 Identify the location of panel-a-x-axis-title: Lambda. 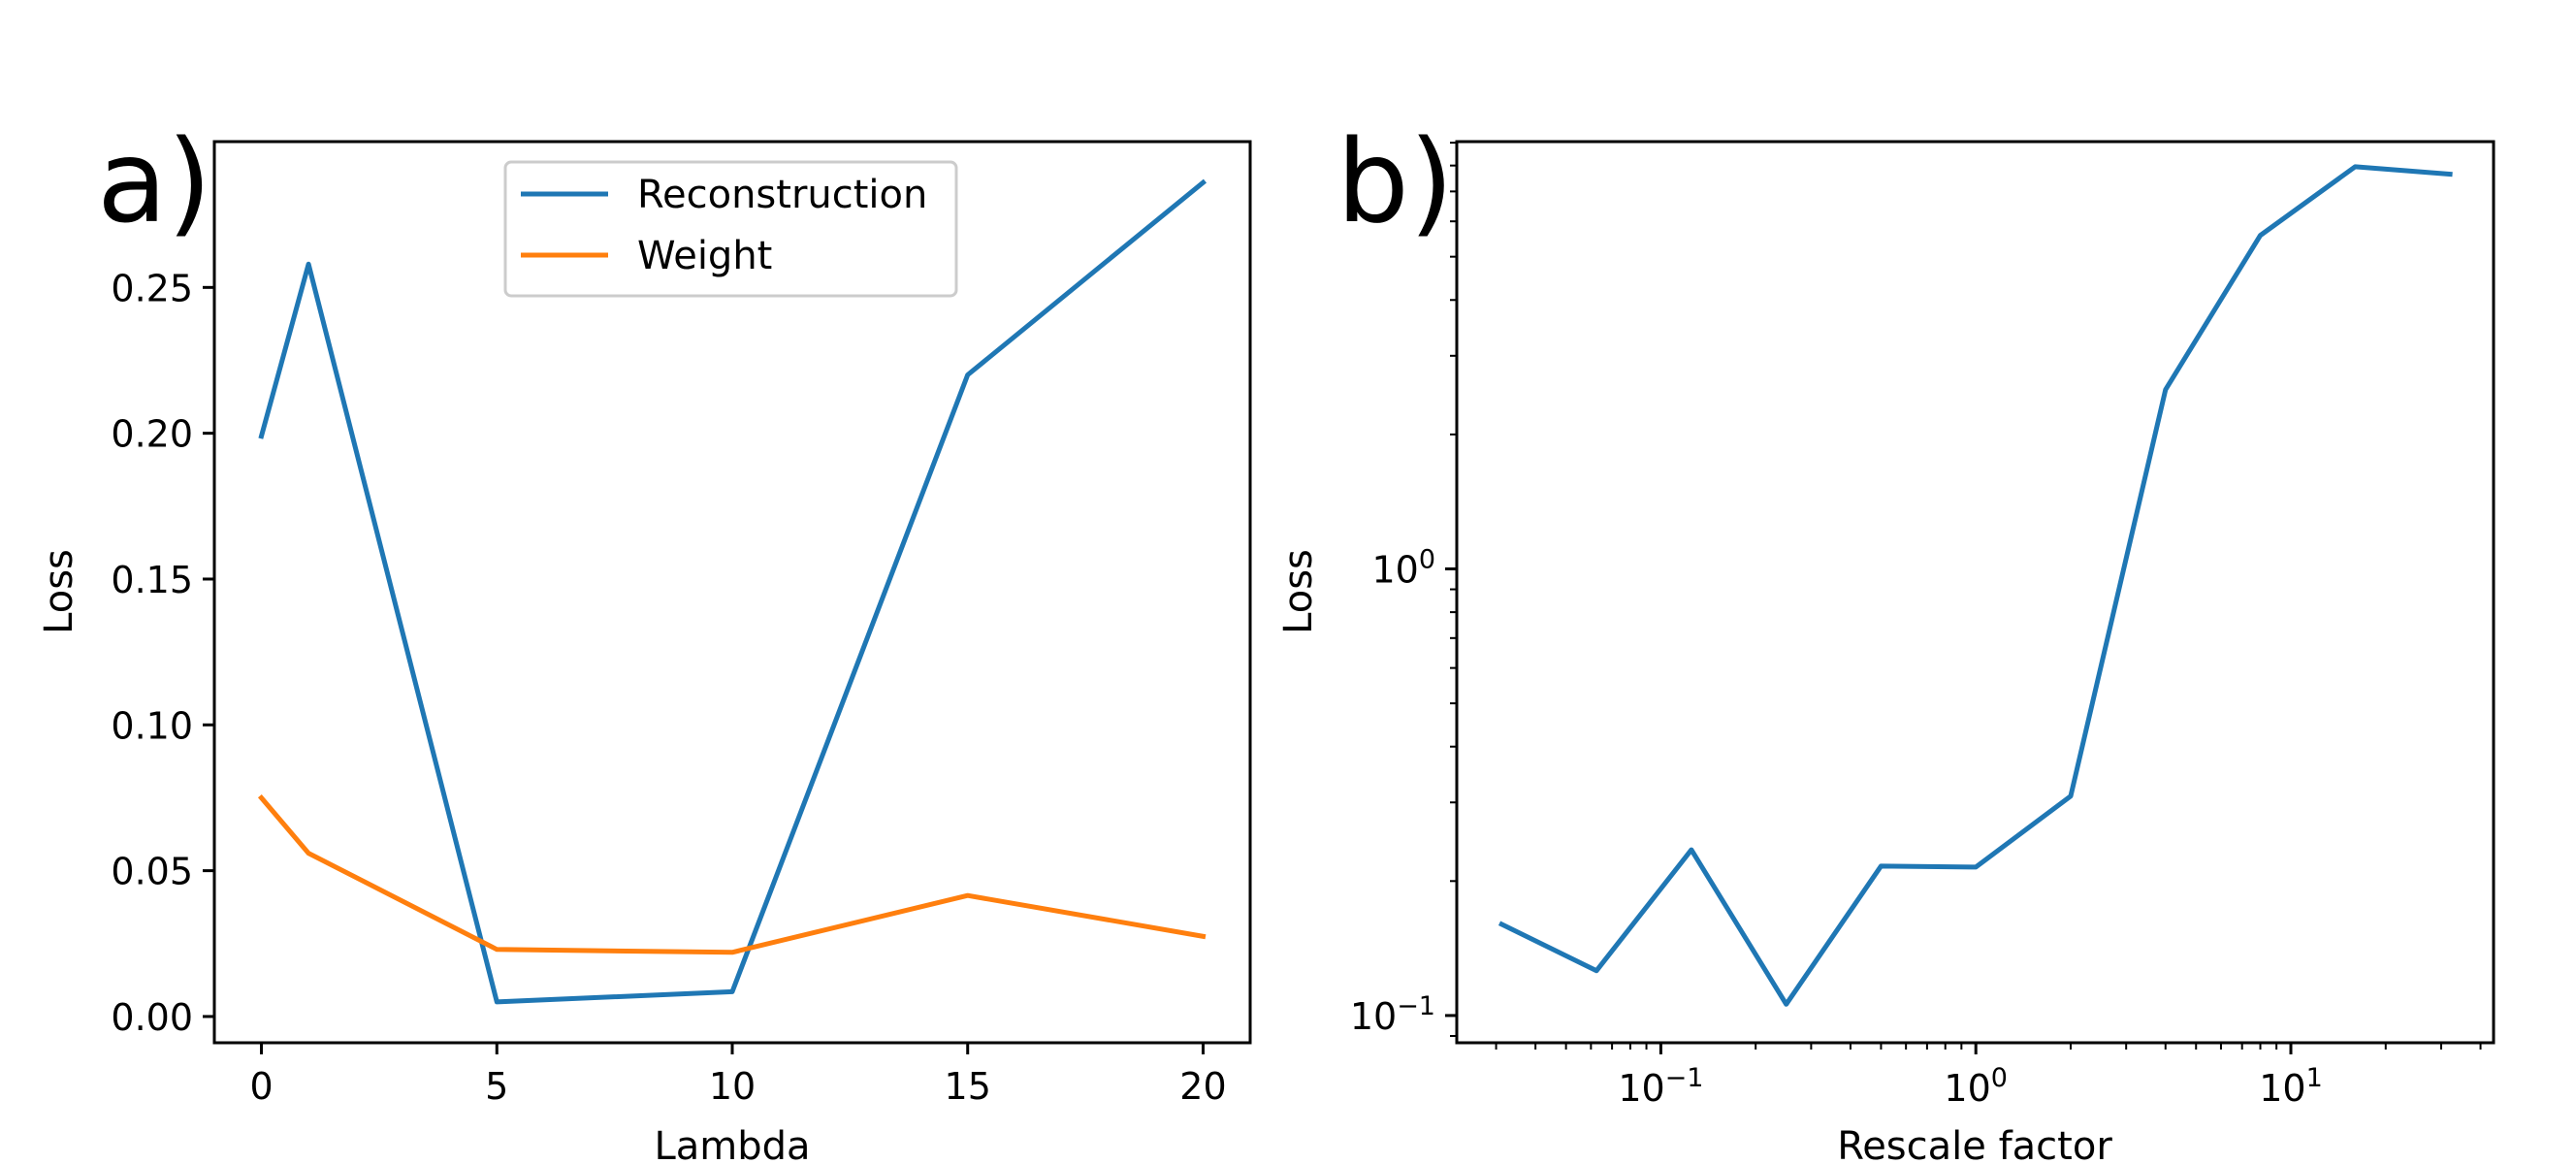
(732, 1144).